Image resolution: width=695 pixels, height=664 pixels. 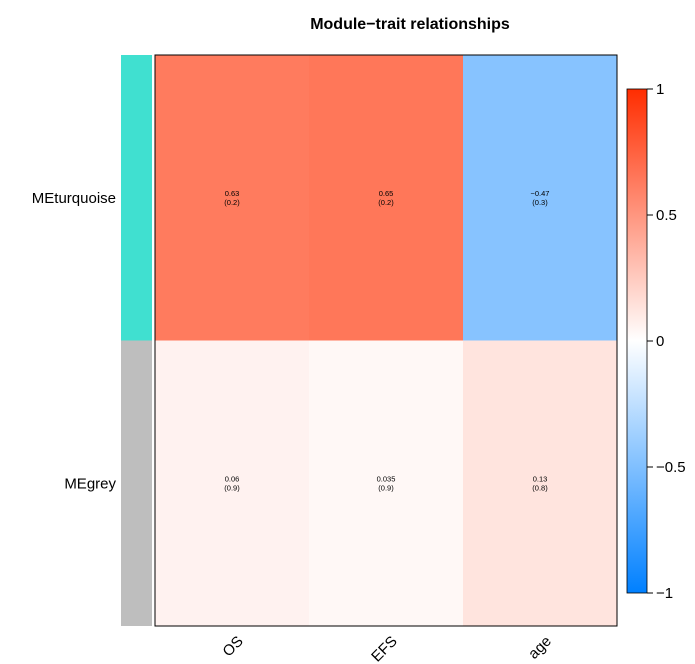 What do you see at coordinates (74, 341) in the screenshot?
I see `row-labels: MEturquoise MEgrey` at bounding box center [74, 341].